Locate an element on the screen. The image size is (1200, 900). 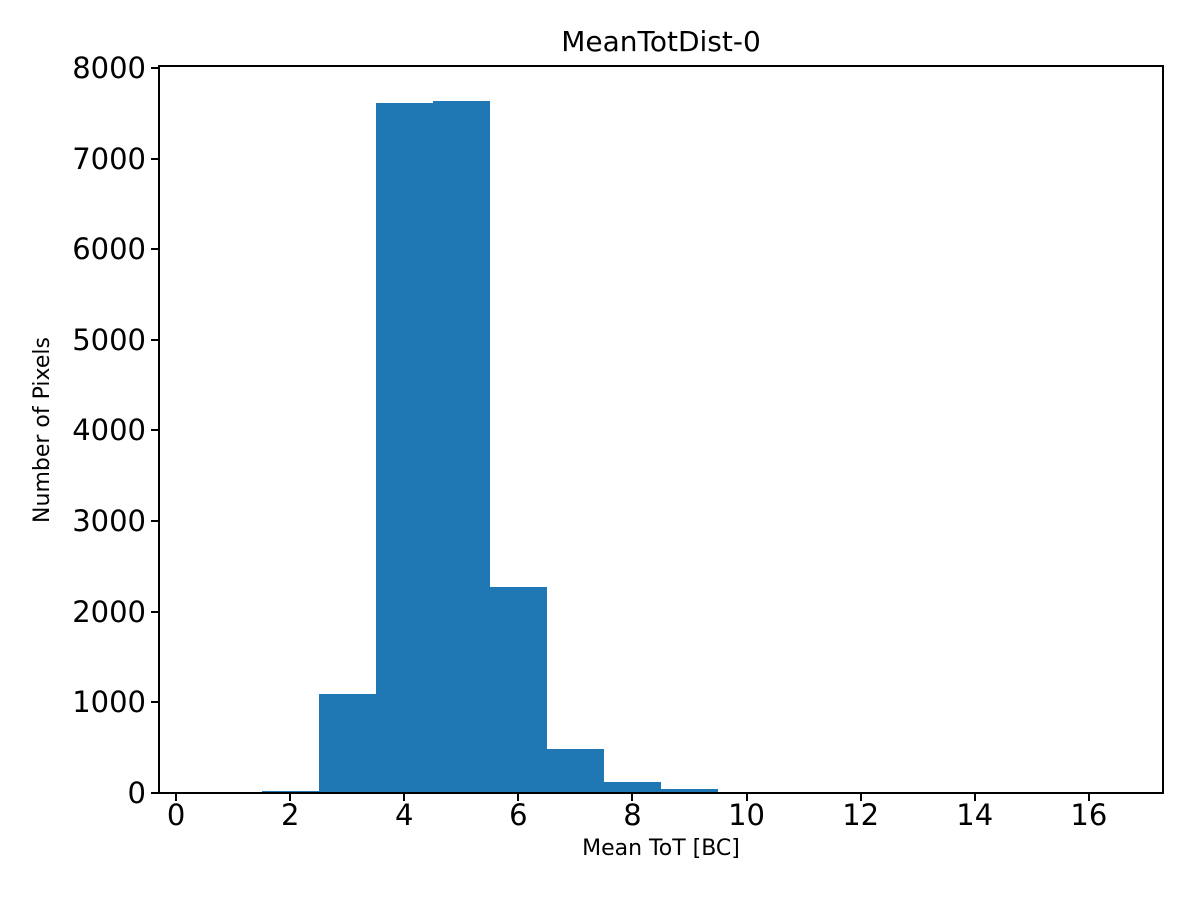
x-tick-label: 10 is located at coordinates (747, 815).